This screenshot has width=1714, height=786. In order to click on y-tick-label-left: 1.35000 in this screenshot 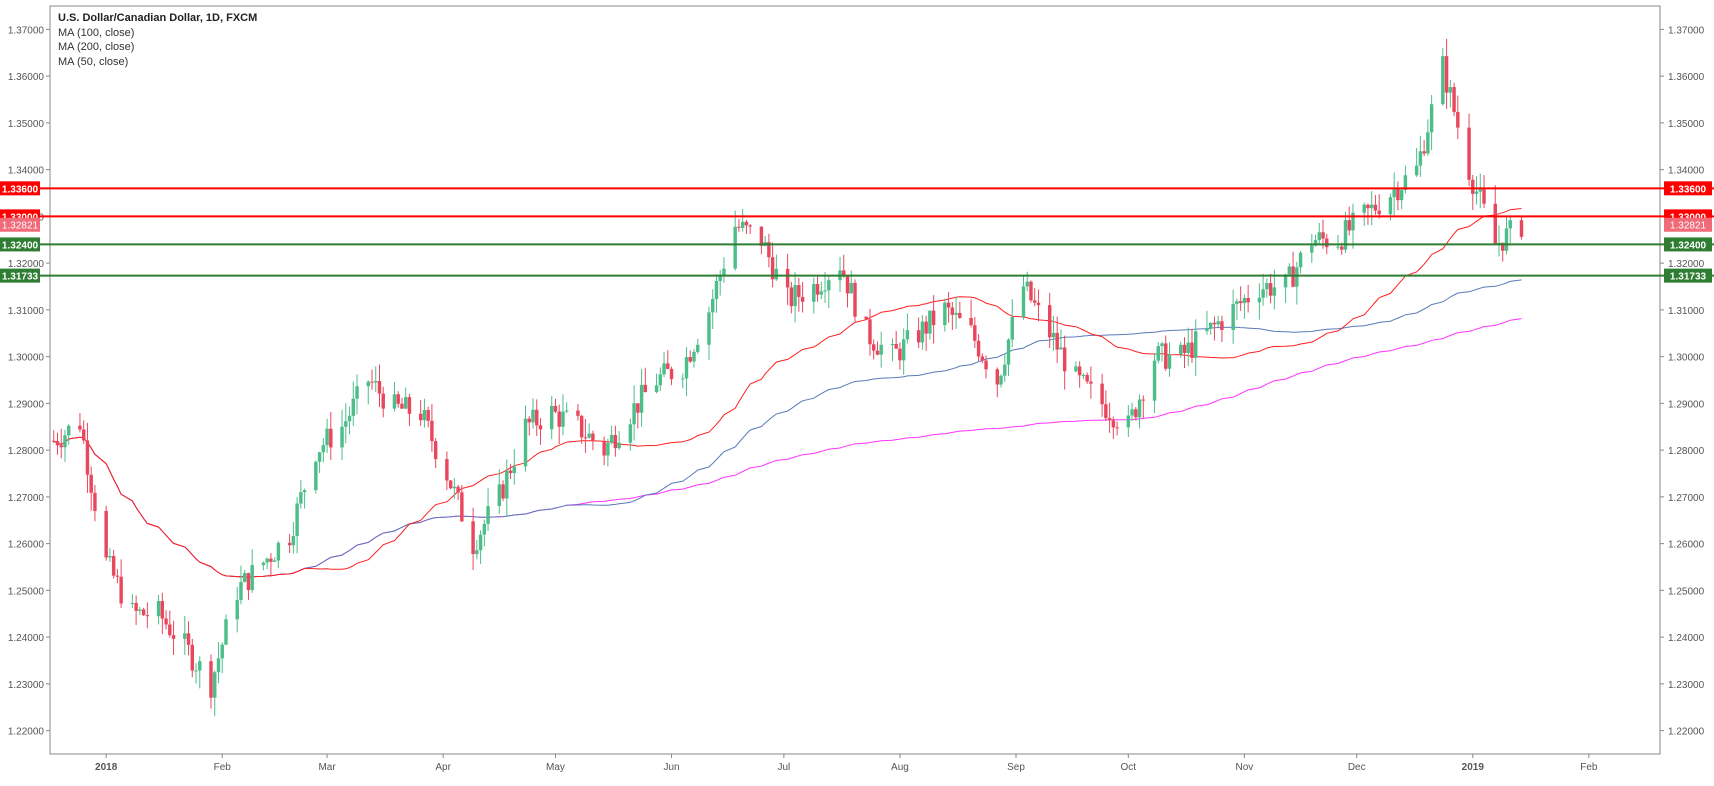, I will do `click(26, 124)`.